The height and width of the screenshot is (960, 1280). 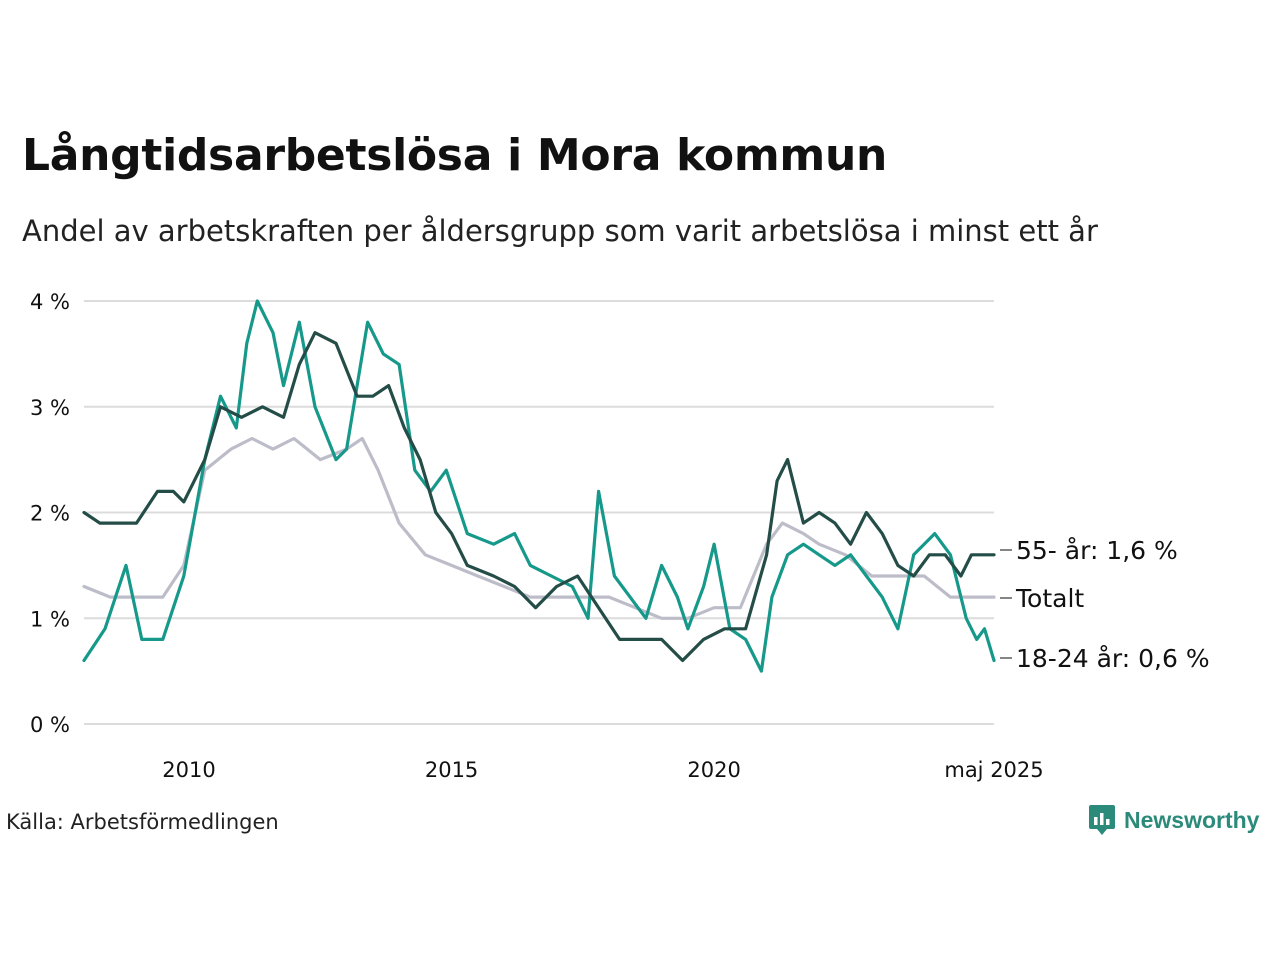 I want to click on y-tick-label: 4 %, so click(x=50, y=302).